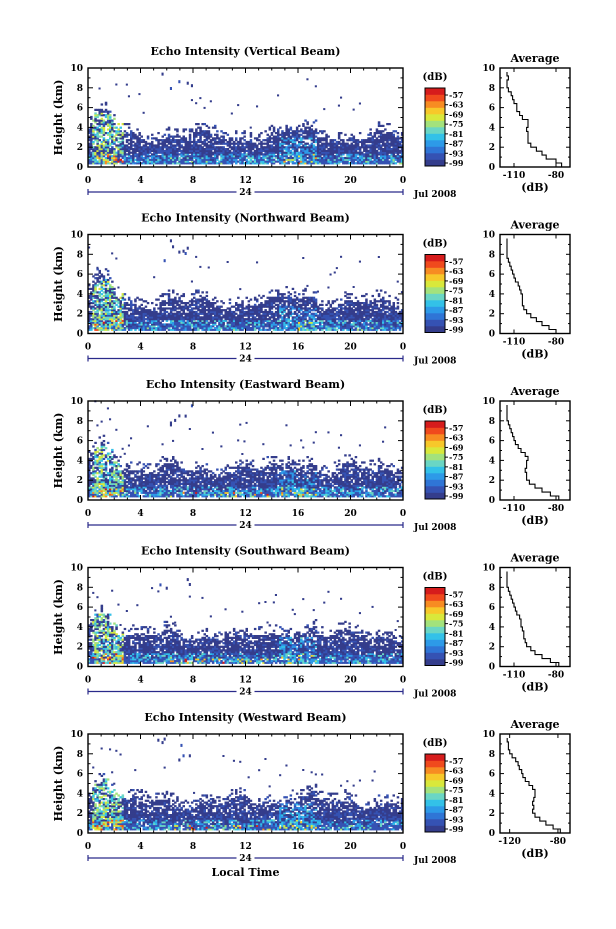 This screenshot has width=616, height=929. I want to click on profile-title: Average, so click(534, 58).